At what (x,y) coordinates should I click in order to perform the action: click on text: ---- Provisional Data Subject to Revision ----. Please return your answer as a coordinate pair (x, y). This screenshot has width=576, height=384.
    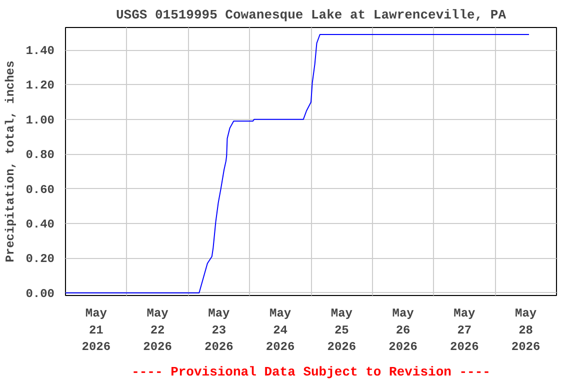
    Looking at the image, I should click on (311, 372).